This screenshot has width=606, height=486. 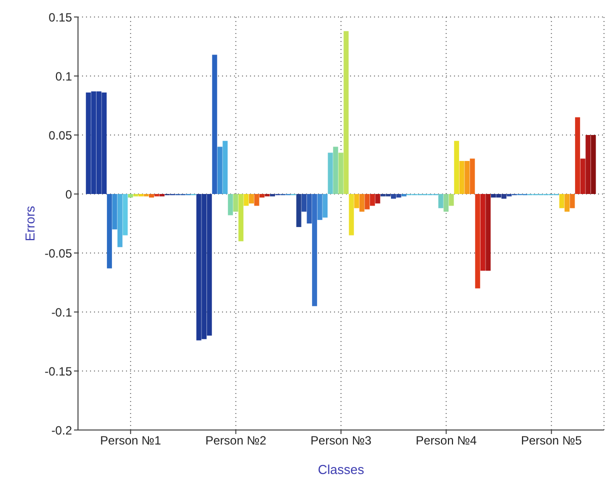 What do you see at coordinates (446, 441) in the screenshot?
I see `x-tick-label: Person №4` at bounding box center [446, 441].